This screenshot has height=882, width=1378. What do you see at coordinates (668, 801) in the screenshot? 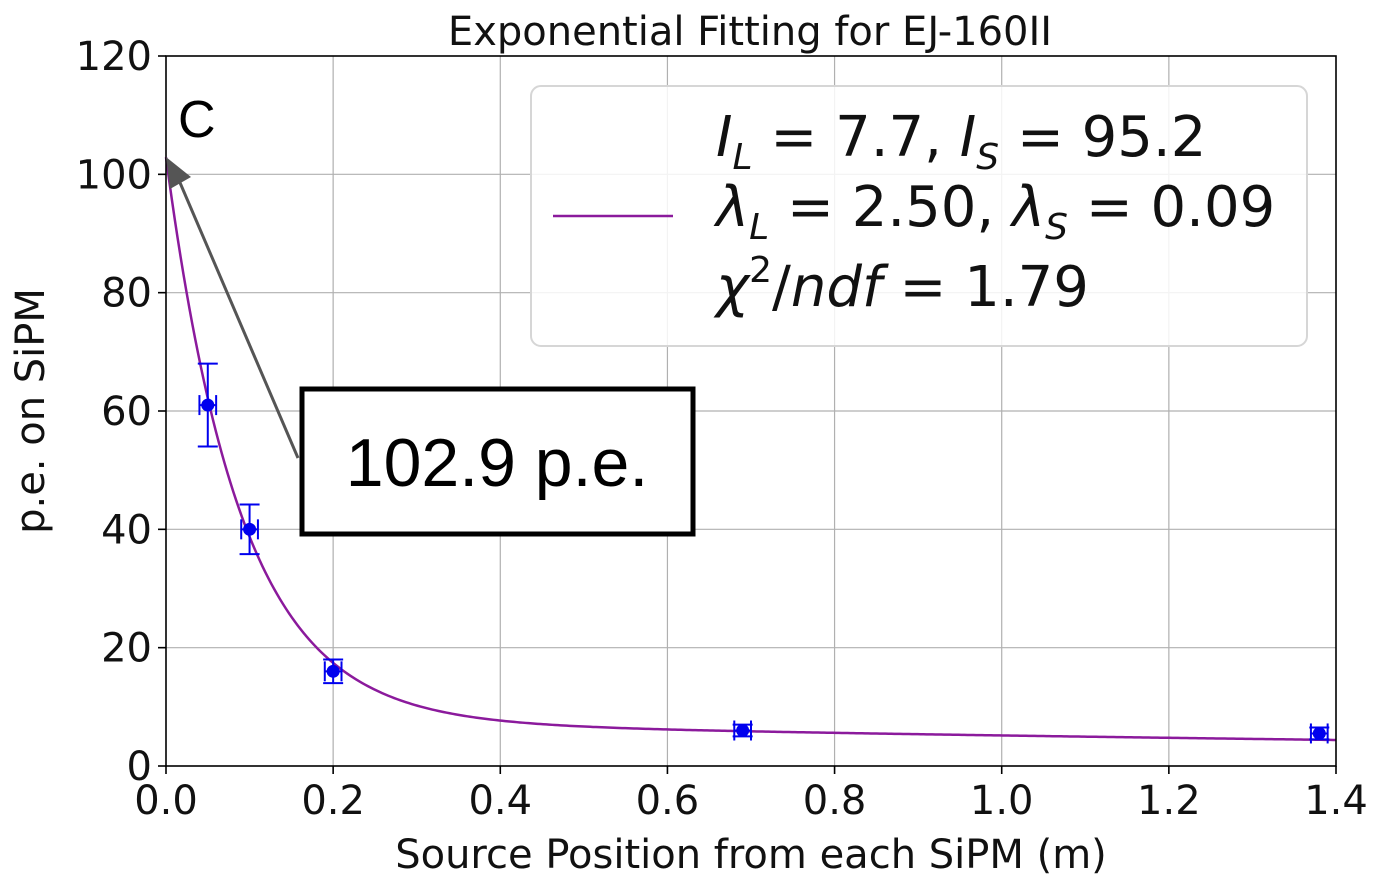
I see `x-tick-label: 0.6` at bounding box center [668, 801].